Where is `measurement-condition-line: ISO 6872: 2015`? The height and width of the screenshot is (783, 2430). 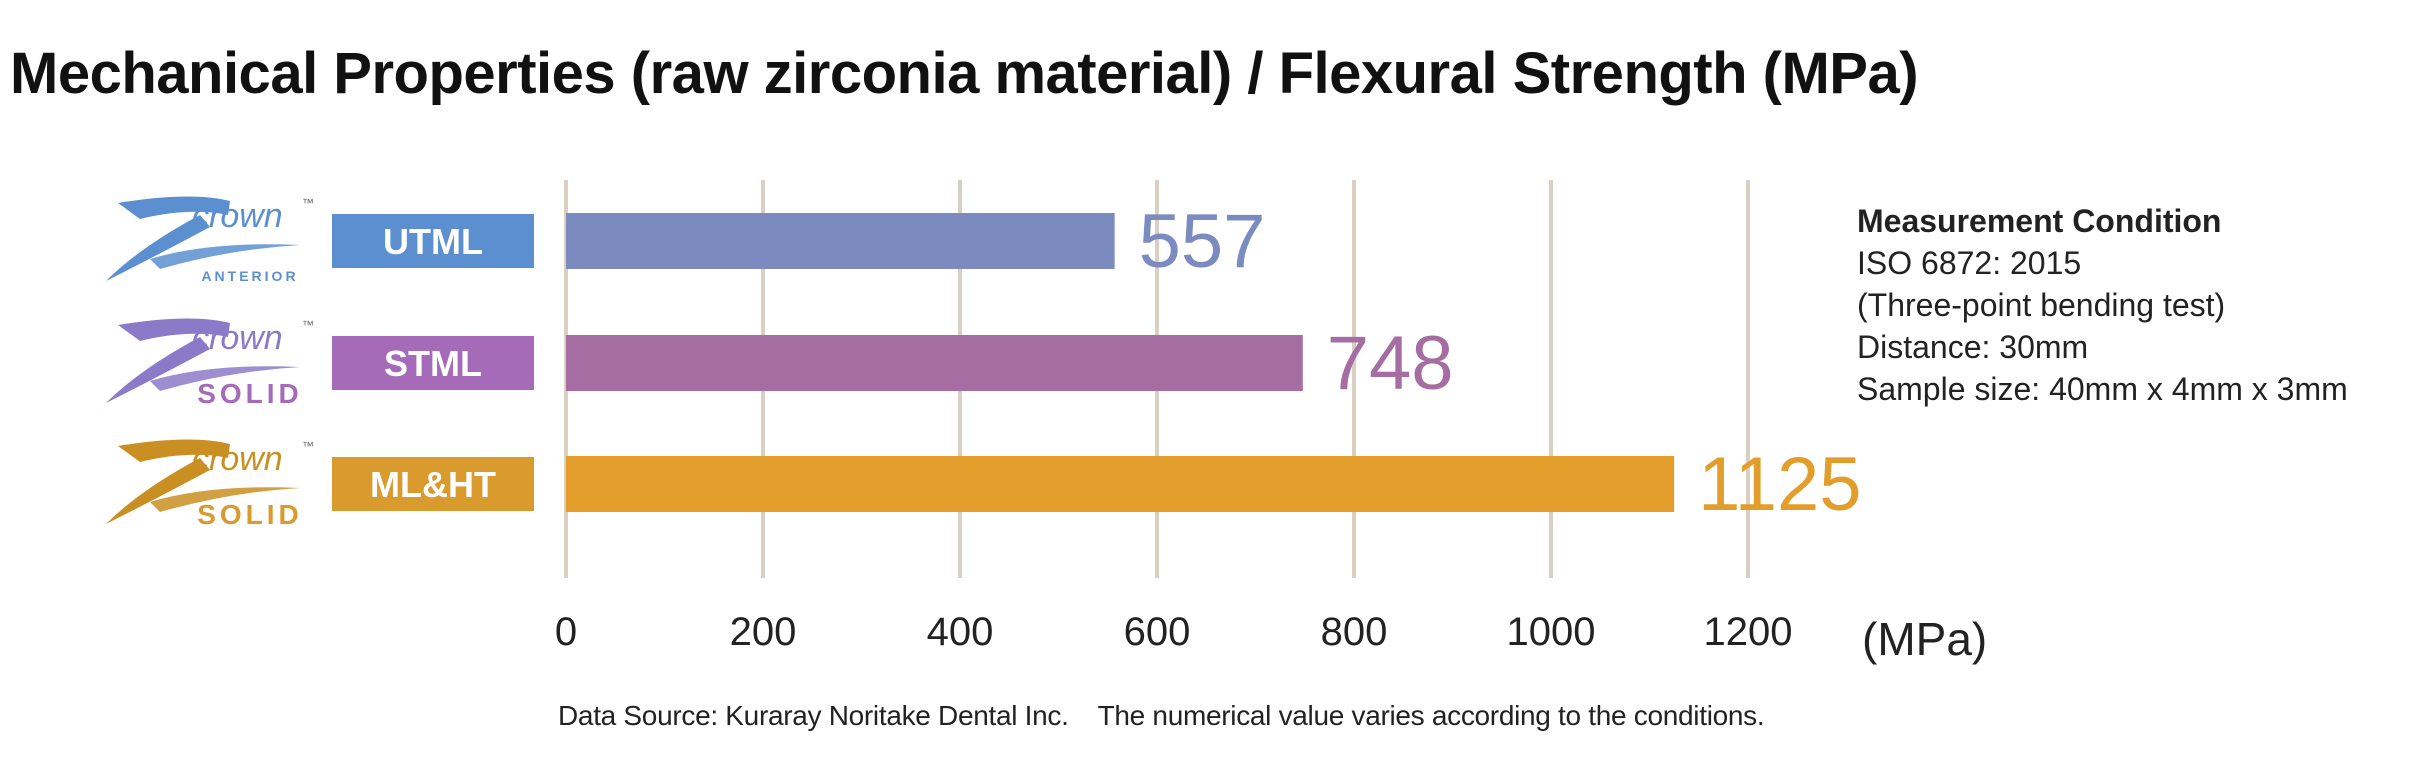
measurement-condition-line: ISO 6872: 2015 is located at coordinates (1969, 263).